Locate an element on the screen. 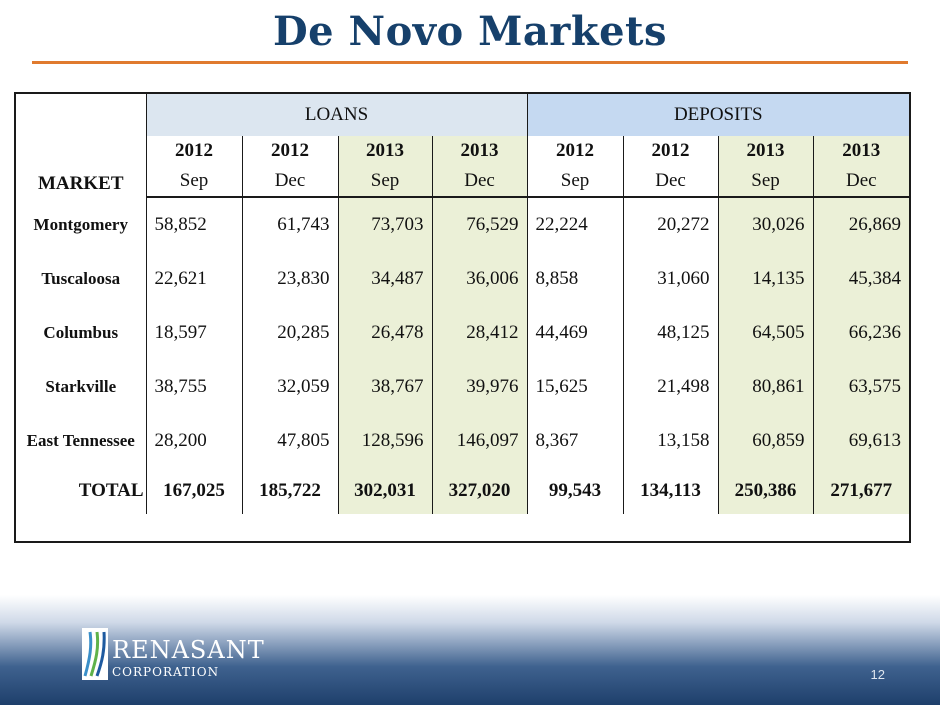 Image resolution: width=940 pixels, height=705 pixels. table-cell: 8,367 is located at coordinates (575, 441).